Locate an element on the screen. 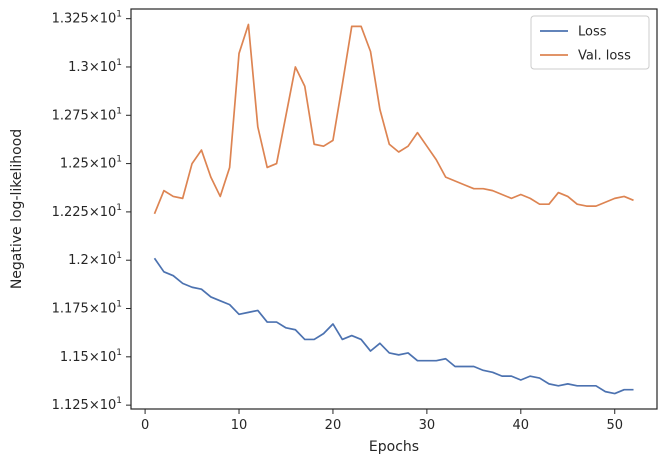  y-tick-label: 1.175×10¹ is located at coordinates (87, 308).